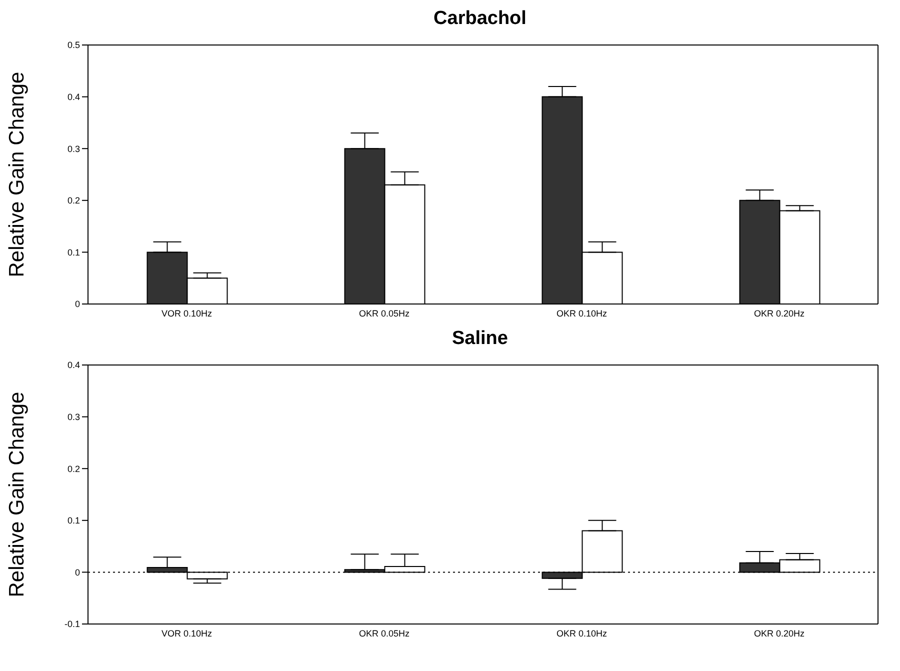 This screenshot has width=900, height=671. Describe the element at coordinates (72, 624) in the screenshot. I see `y-tick-label: -0.1` at that location.